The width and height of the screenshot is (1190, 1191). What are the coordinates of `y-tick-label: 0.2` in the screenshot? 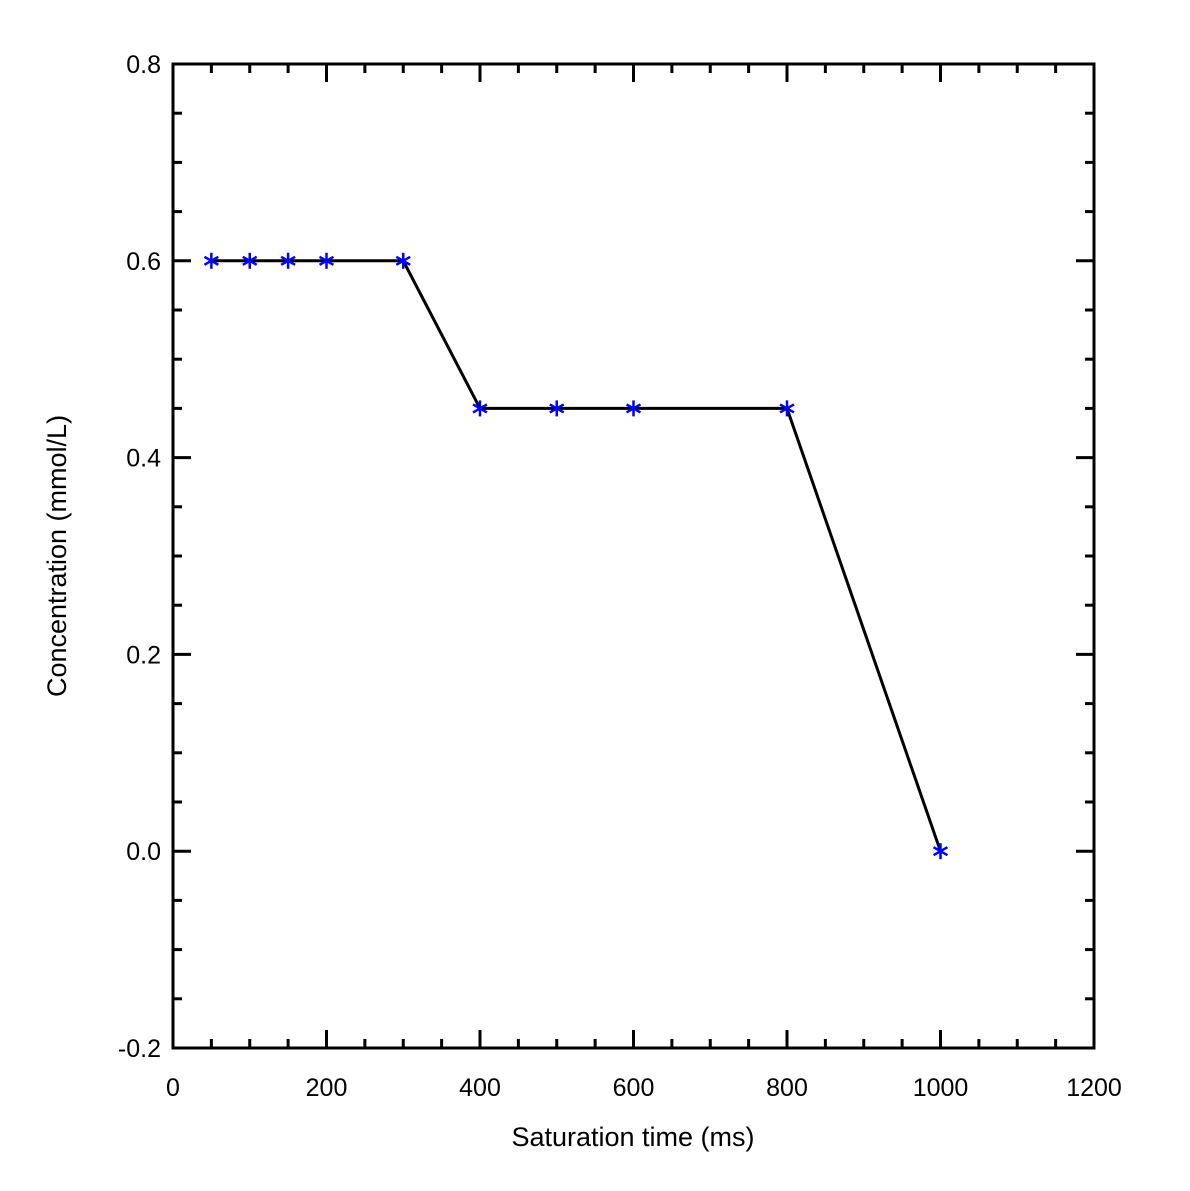 It's located at (143, 655).